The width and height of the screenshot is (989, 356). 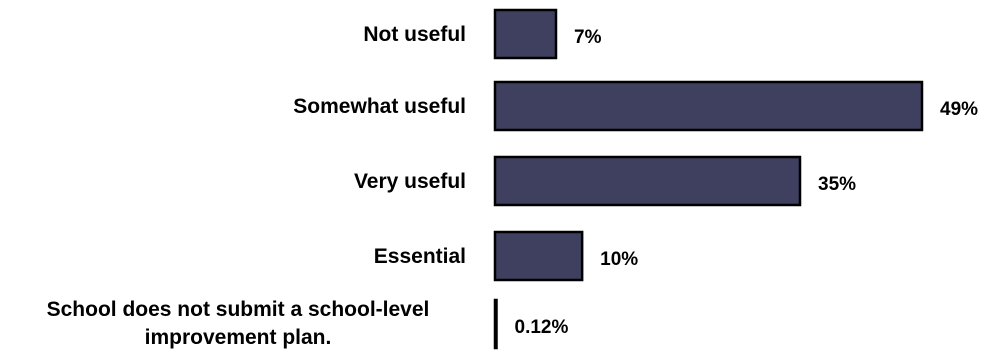 I want to click on category-label-line-0: School does not submit a school-level, so click(x=238, y=309).